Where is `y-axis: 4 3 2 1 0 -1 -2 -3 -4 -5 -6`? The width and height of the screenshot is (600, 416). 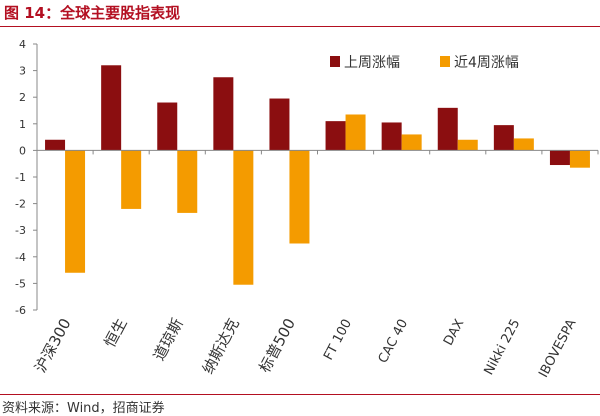
y-axis: 4 3 2 1 0 -1 -2 -3 -4 -5 -6 is located at coordinates (26, 177).